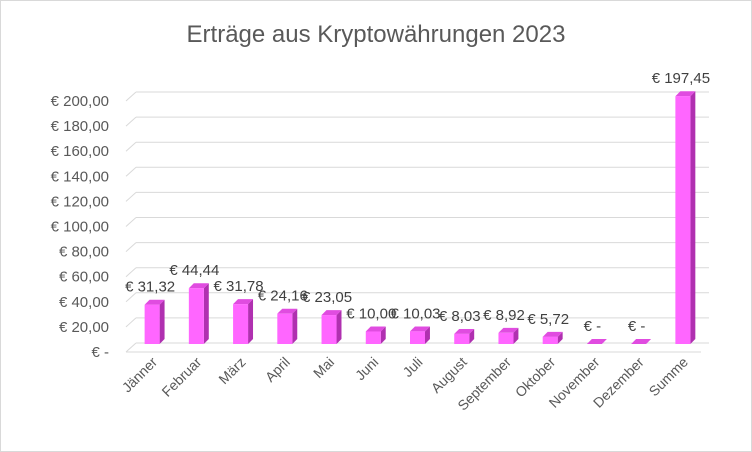 This screenshot has width=752, height=452. What do you see at coordinates (181, 377) in the screenshot?
I see `x-tick-label: Februar` at bounding box center [181, 377].